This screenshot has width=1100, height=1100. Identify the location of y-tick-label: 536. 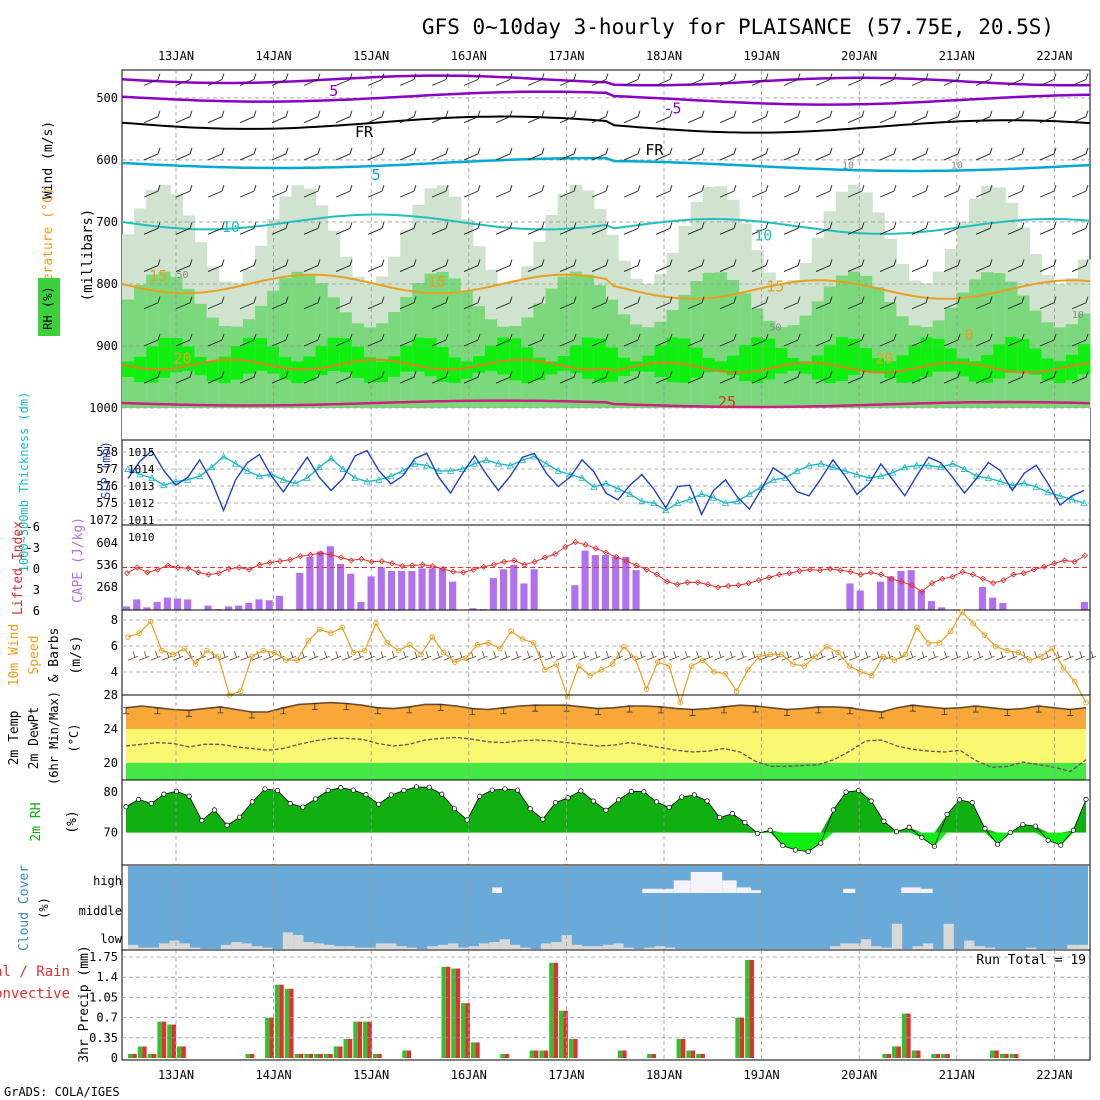
(107, 565).